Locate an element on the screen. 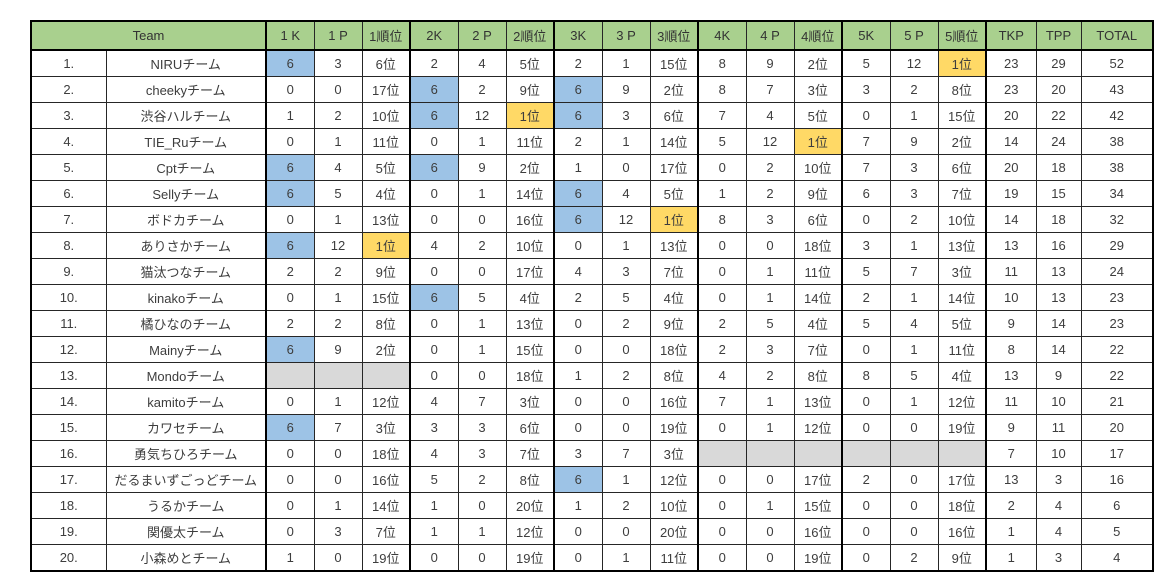  rank-cell: 17. is located at coordinates (68, 479).